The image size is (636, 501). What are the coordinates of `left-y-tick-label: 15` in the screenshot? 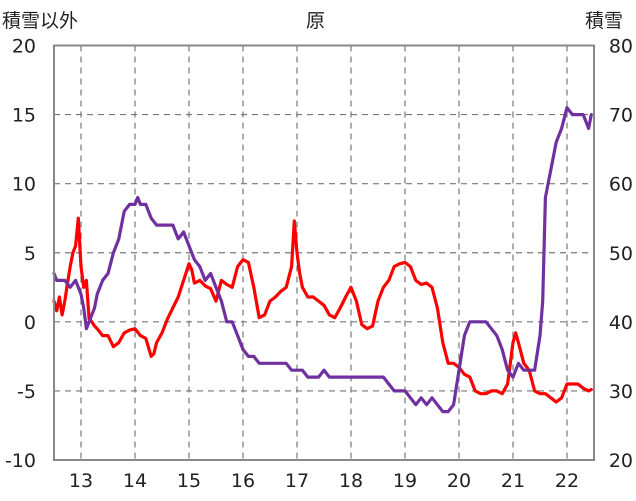 It's located at (24, 116).